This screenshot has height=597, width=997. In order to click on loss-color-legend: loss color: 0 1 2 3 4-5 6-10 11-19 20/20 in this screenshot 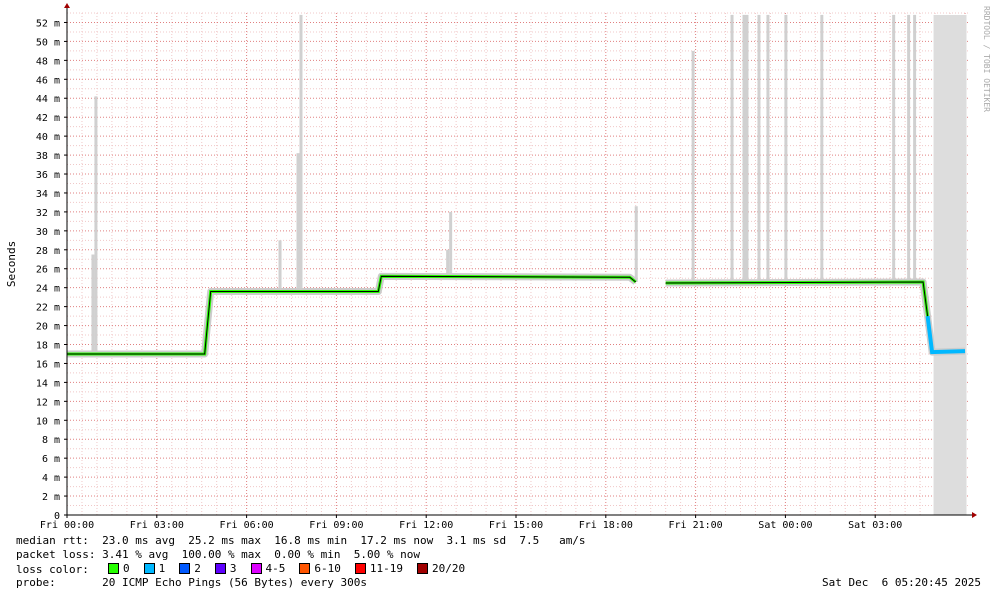, I will do `click(247, 569)`.